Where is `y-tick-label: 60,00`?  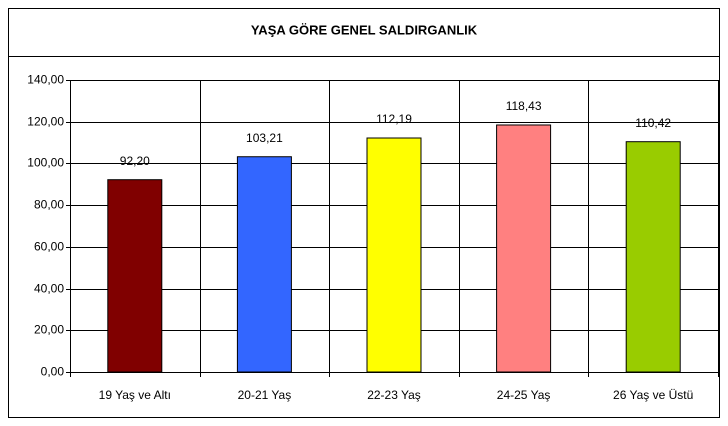 y-tick-label: 60,00 is located at coordinates (49, 247).